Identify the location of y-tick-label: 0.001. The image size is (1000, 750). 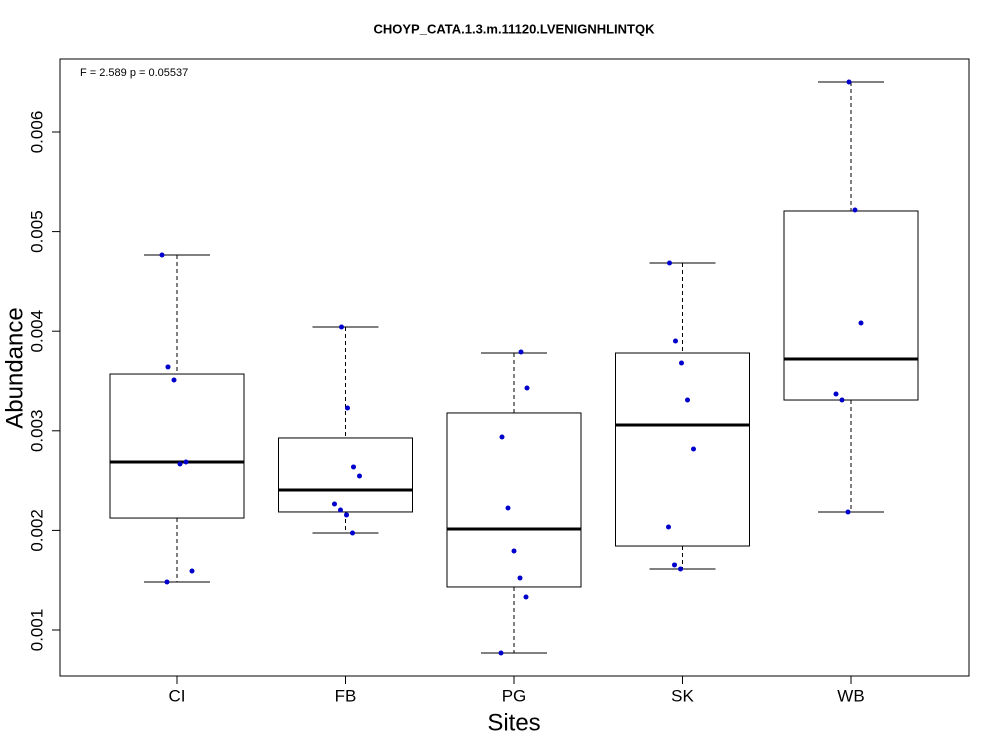
(36, 630).